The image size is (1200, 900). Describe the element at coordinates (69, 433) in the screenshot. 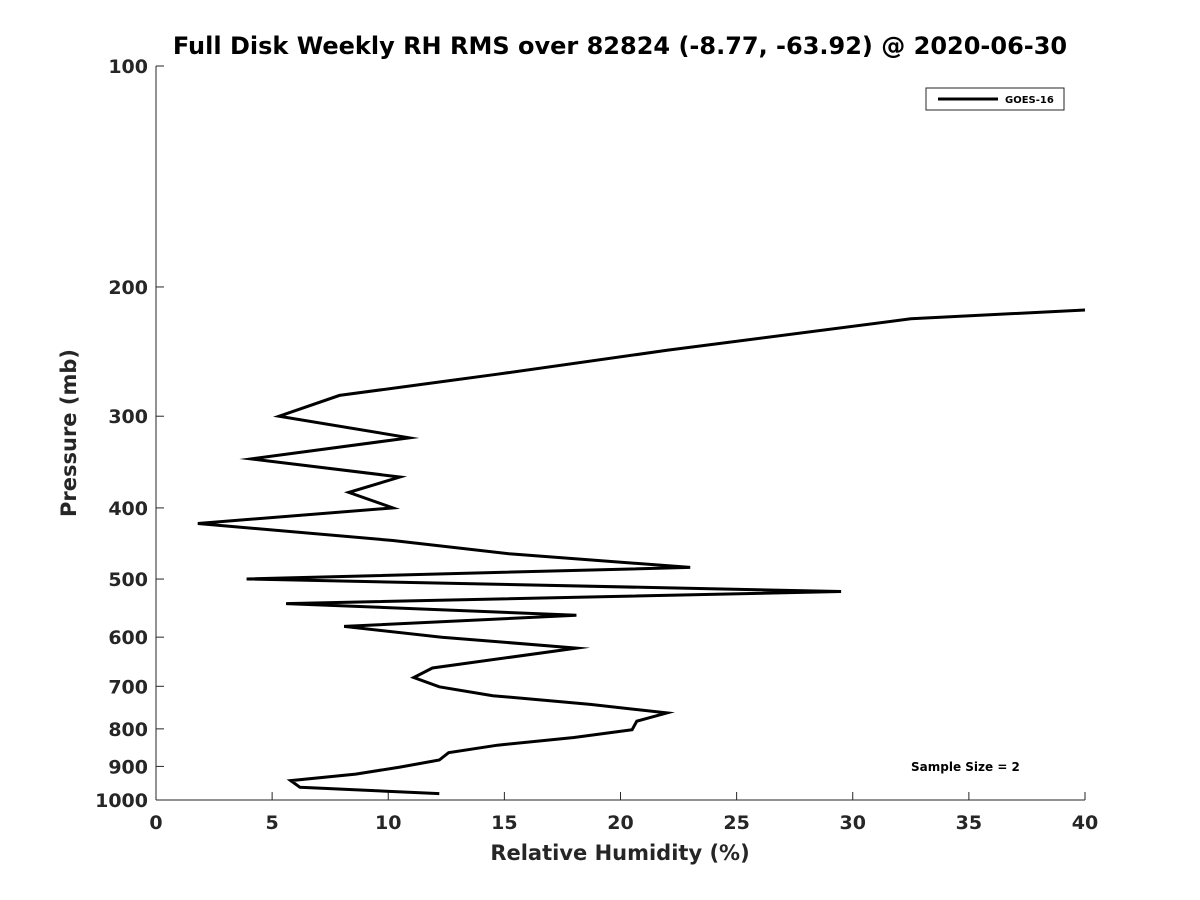

I see `y-axis-label: Pressure (mb)` at that location.